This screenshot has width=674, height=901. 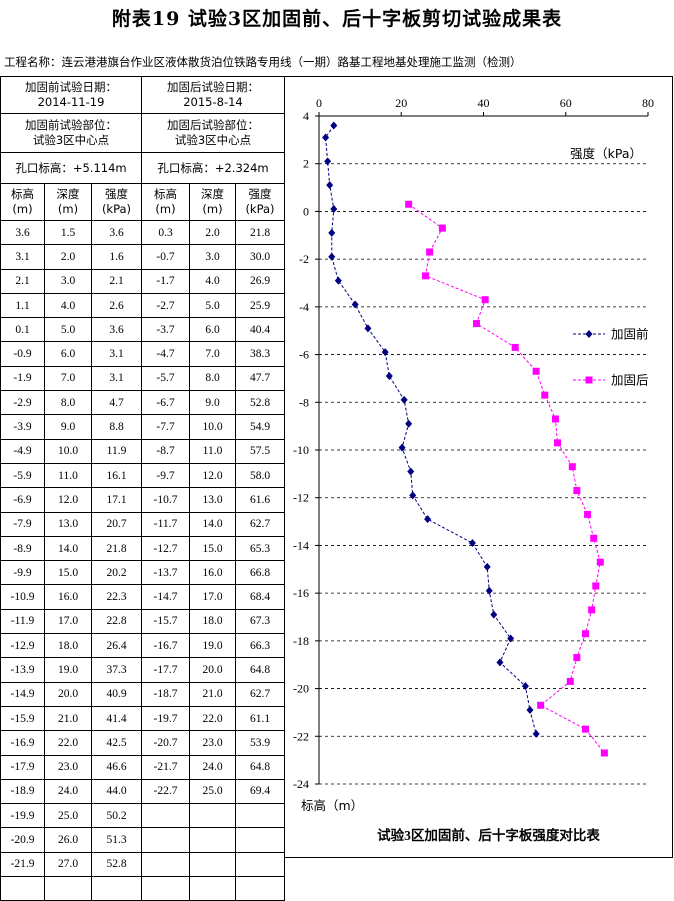 I want to click on table-row: -17.9 23.0 46.6 -21.7 24.0 64.8, so click(x=142, y=767).